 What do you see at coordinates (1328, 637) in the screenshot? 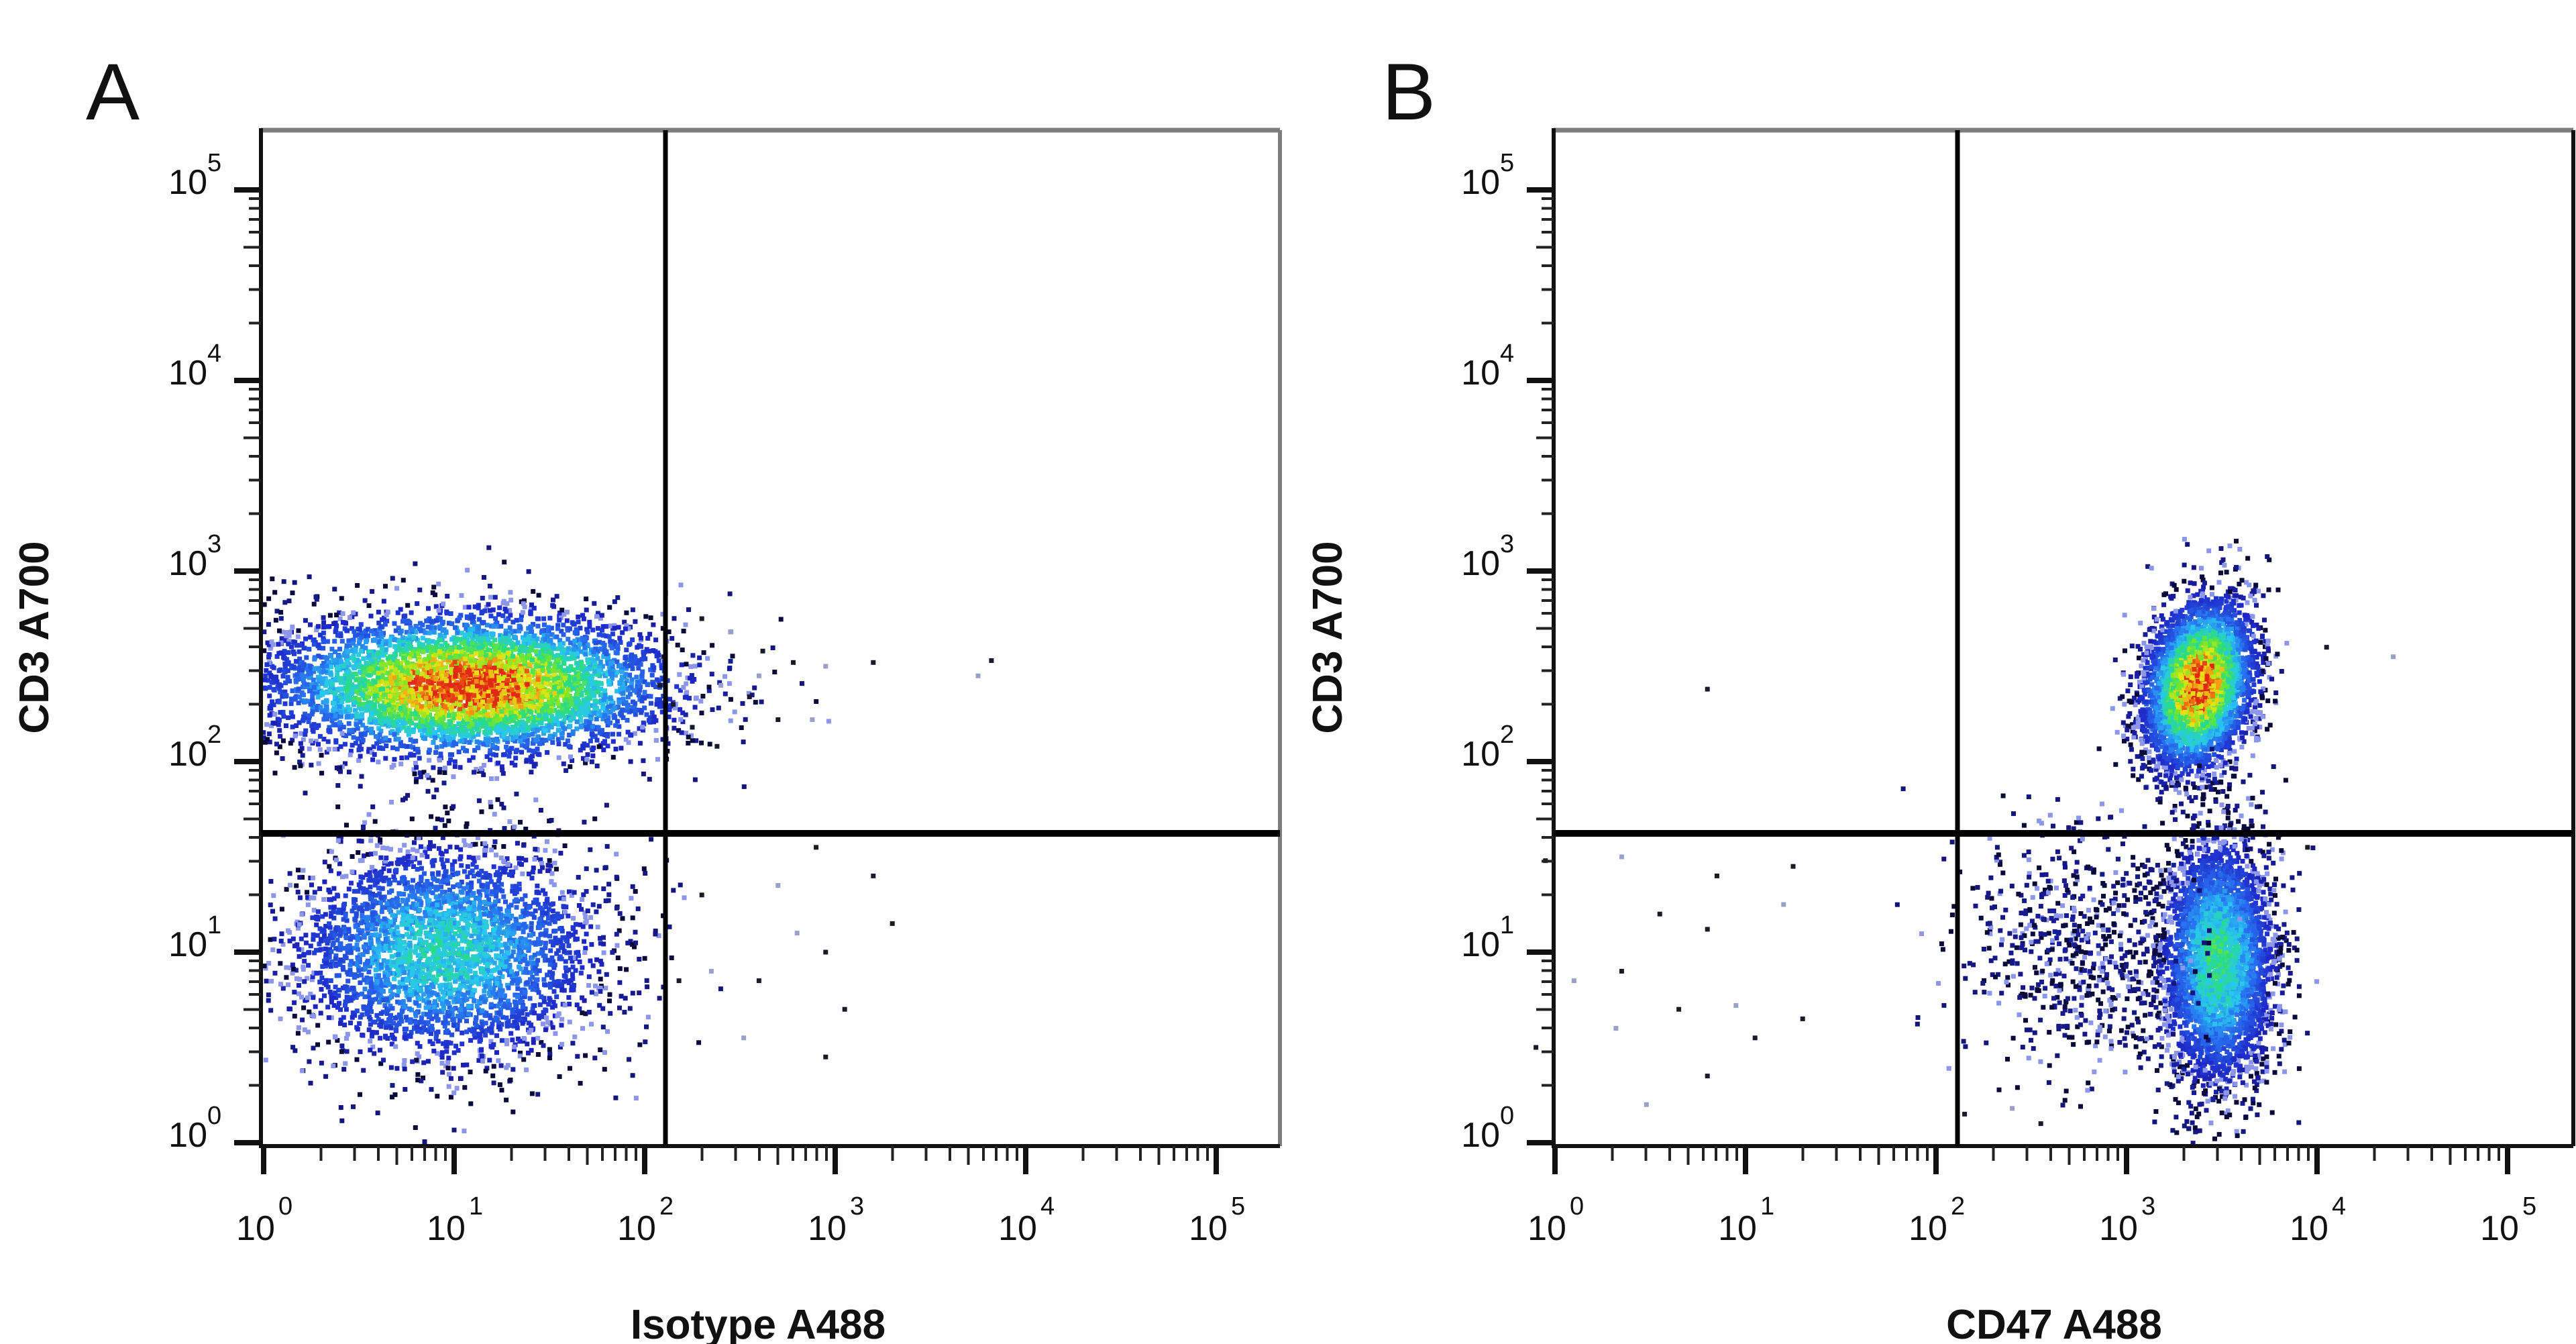
I see `panel-b-y-axis-title: CD3 A700` at bounding box center [1328, 637].